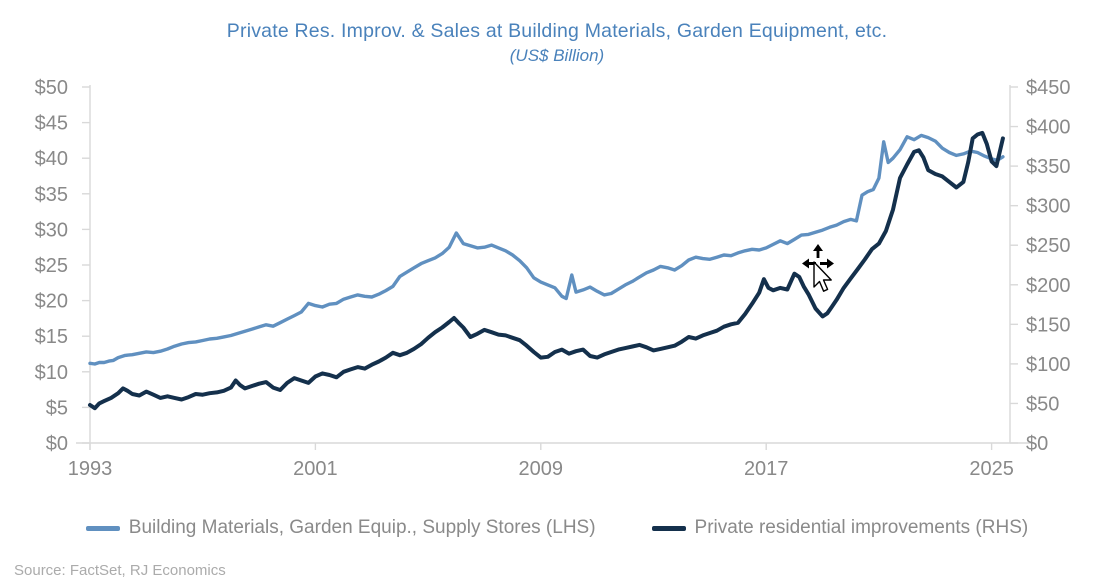 The image size is (1114, 585). Describe the element at coordinates (51, 124) in the screenshot. I see `y-axis-left-label: $45` at that location.